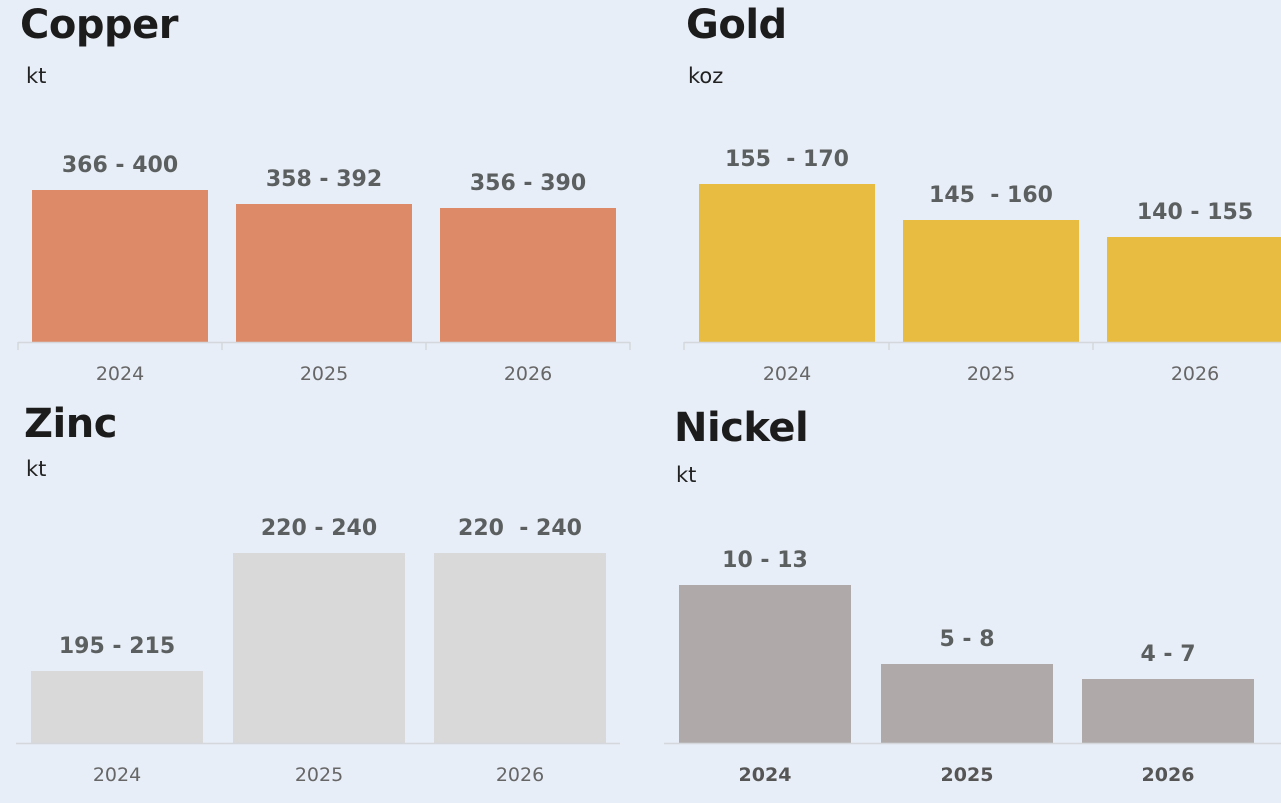  I want to click on value-label-2024: 366 - 400, so click(120, 165).